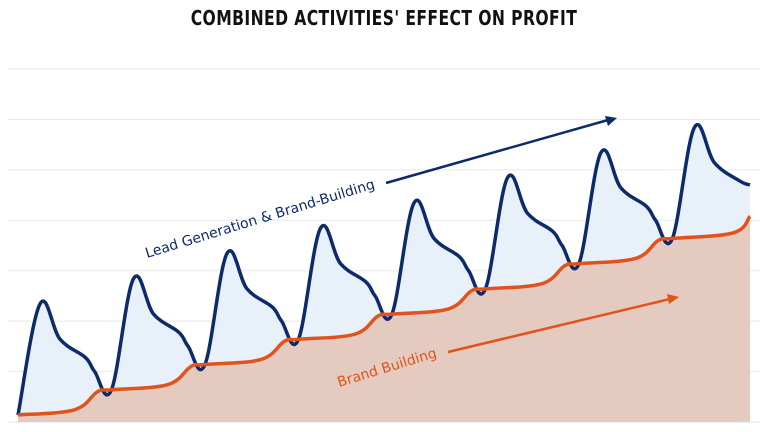  Describe the element at coordinates (559, 325) in the screenshot. I see `brand-building-arrow` at that location.